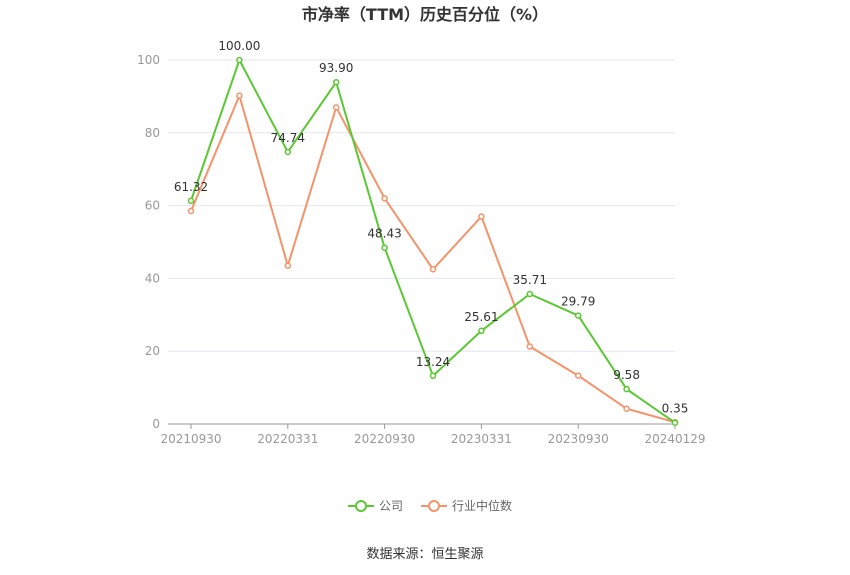  I want to click on x-tick-label: 20210930, so click(190, 439).